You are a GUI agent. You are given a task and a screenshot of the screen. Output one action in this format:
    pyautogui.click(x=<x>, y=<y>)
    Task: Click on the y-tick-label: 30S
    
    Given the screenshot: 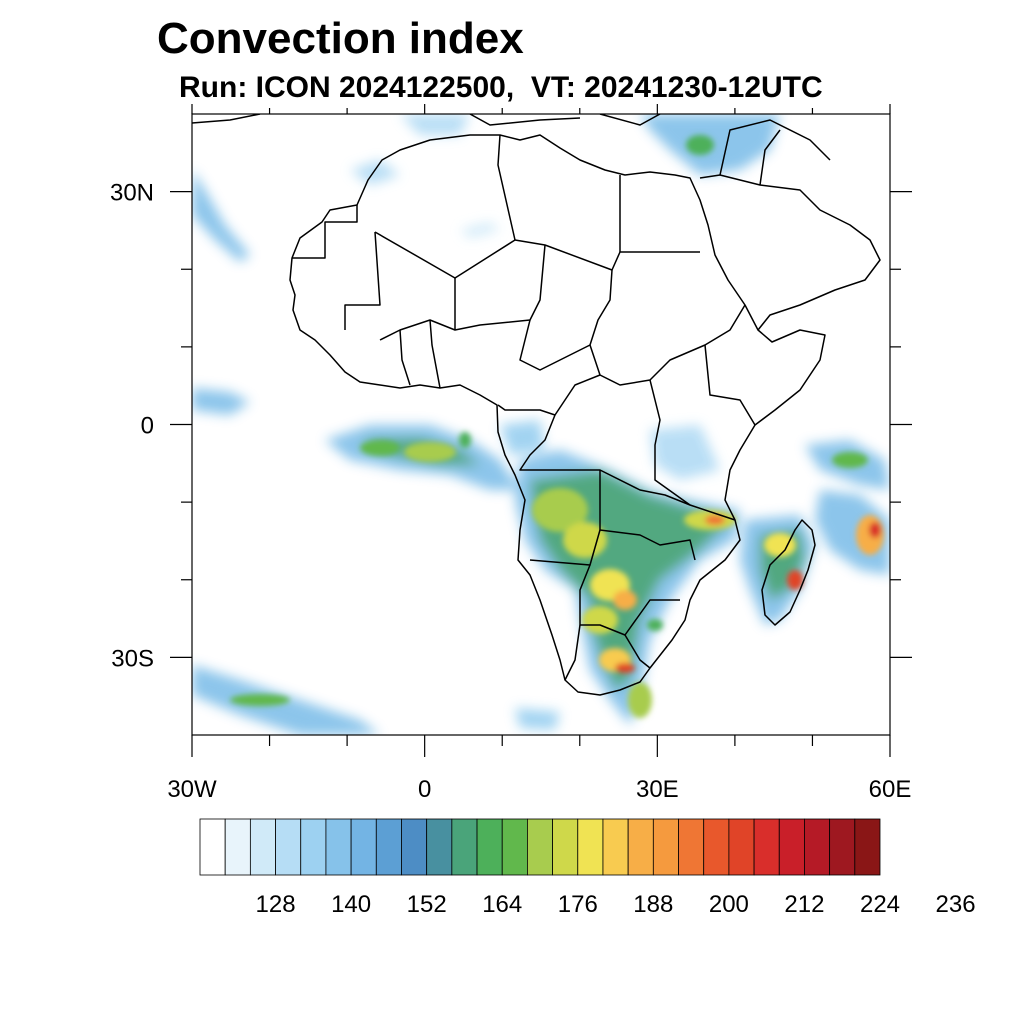 What is the action you would take?
    pyautogui.click(x=132, y=658)
    